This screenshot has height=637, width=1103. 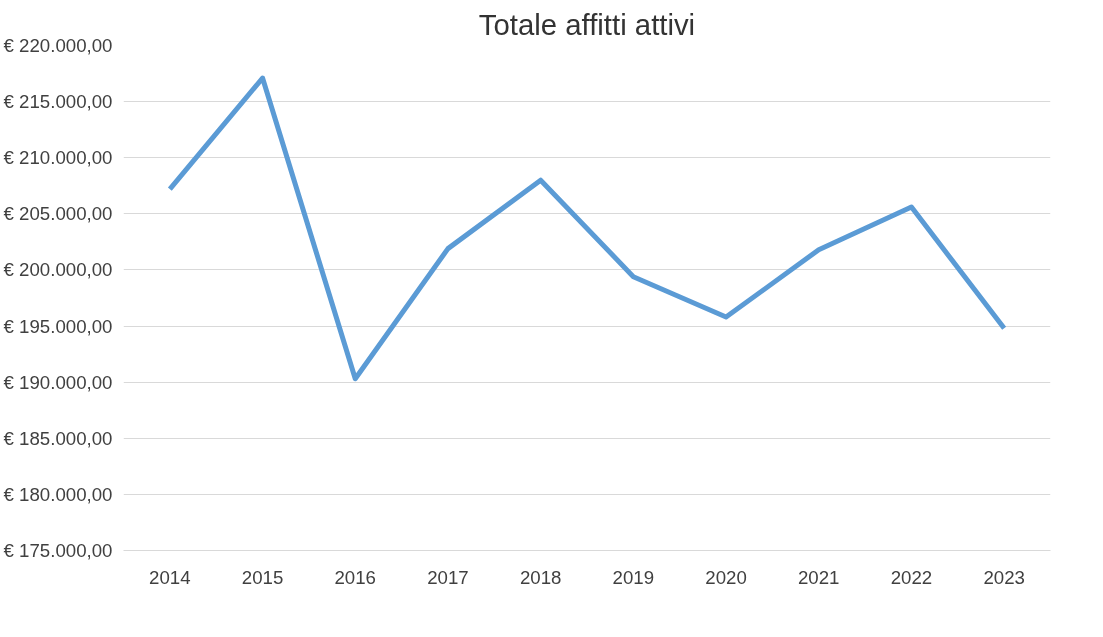 What do you see at coordinates (819, 577) in the screenshot?
I see `x-tick-label: 2021` at bounding box center [819, 577].